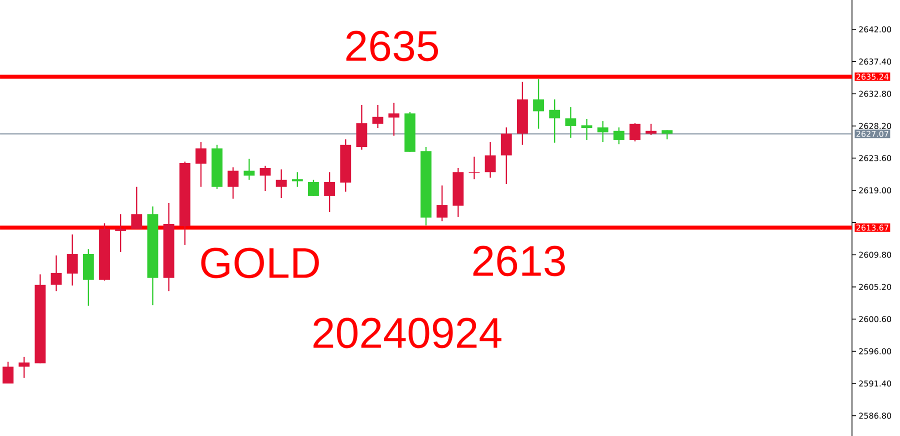 Image resolution: width=900 pixels, height=436 pixels. What do you see at coordinates (875, 383) in the screenshot?
I see `y-tick-label: 2591.40` at bounding box center [875, 383].